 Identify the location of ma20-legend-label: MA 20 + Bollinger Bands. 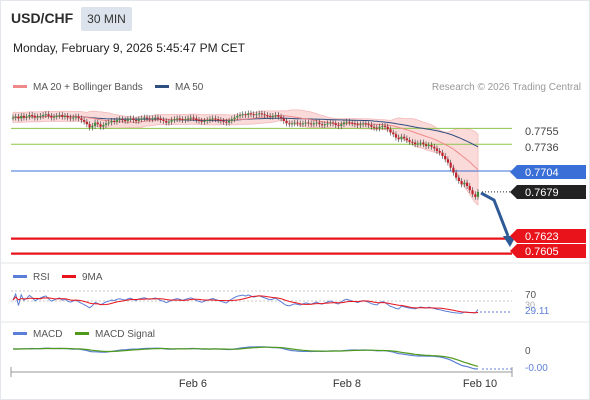
(88, 87).